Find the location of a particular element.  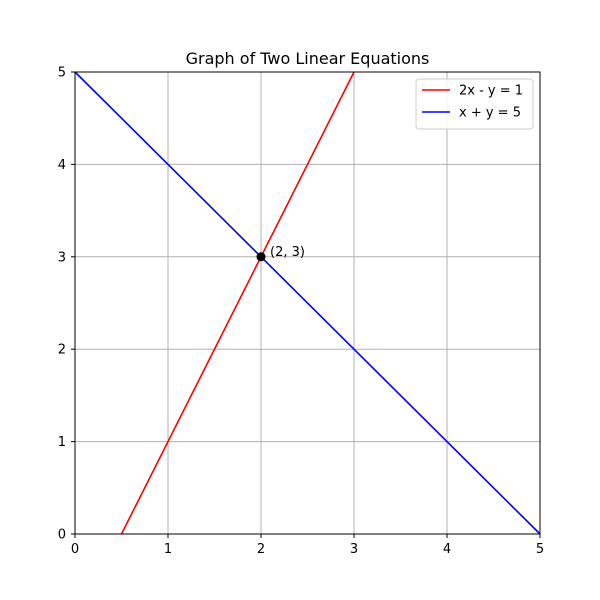

y-tick-label: 2 is located at coordinates (62, 350).